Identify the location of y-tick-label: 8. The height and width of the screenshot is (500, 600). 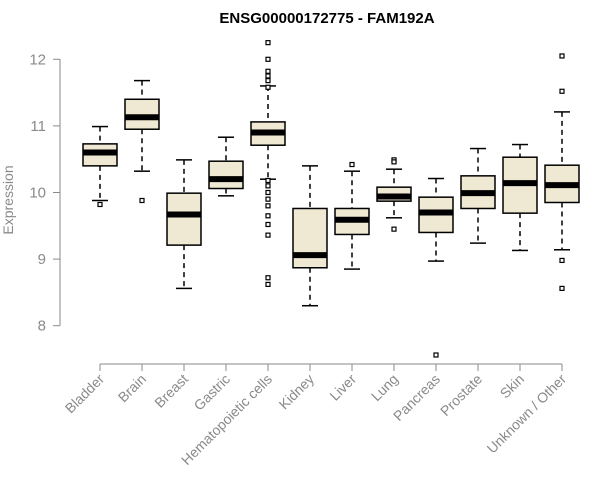
(42, 326).